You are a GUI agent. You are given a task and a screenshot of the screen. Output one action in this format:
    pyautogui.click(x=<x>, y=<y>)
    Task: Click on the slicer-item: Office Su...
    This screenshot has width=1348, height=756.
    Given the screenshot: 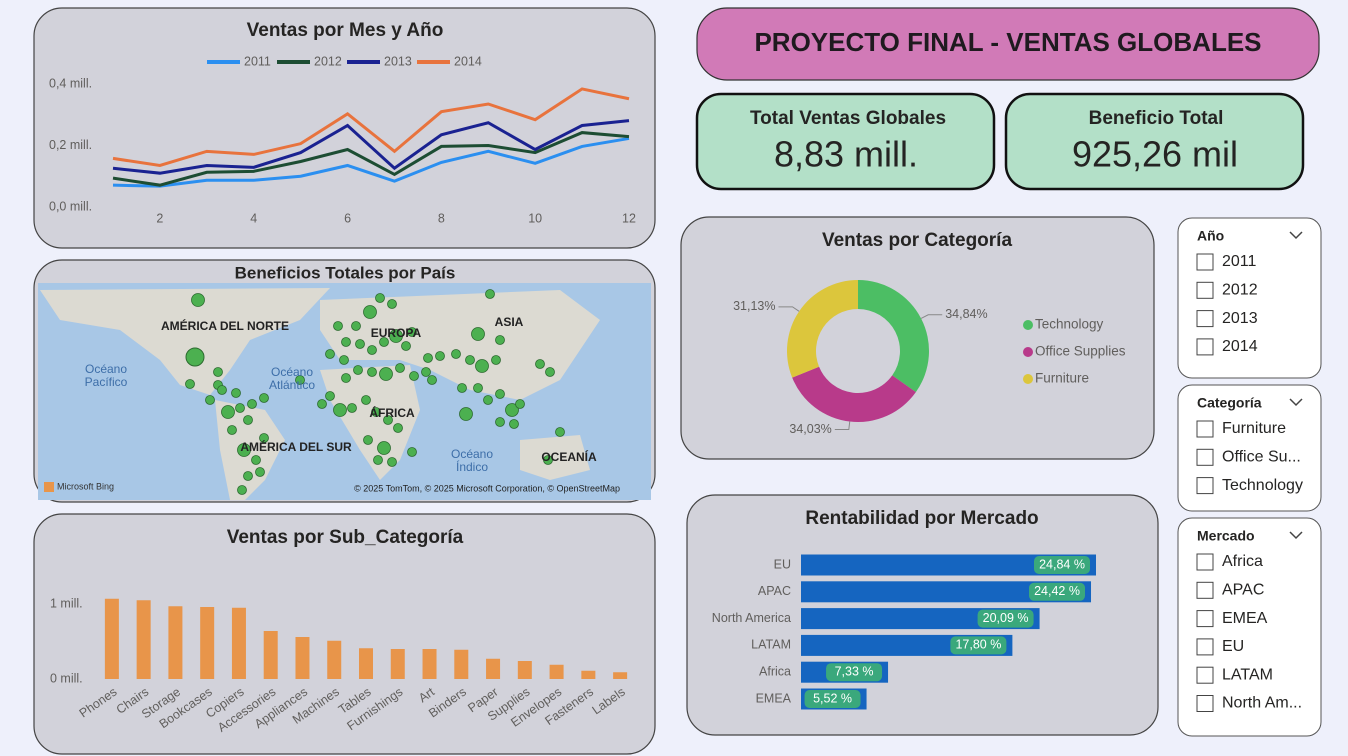 What is the action you would take?
    pyautogui.click(x=1261, y=457)
    